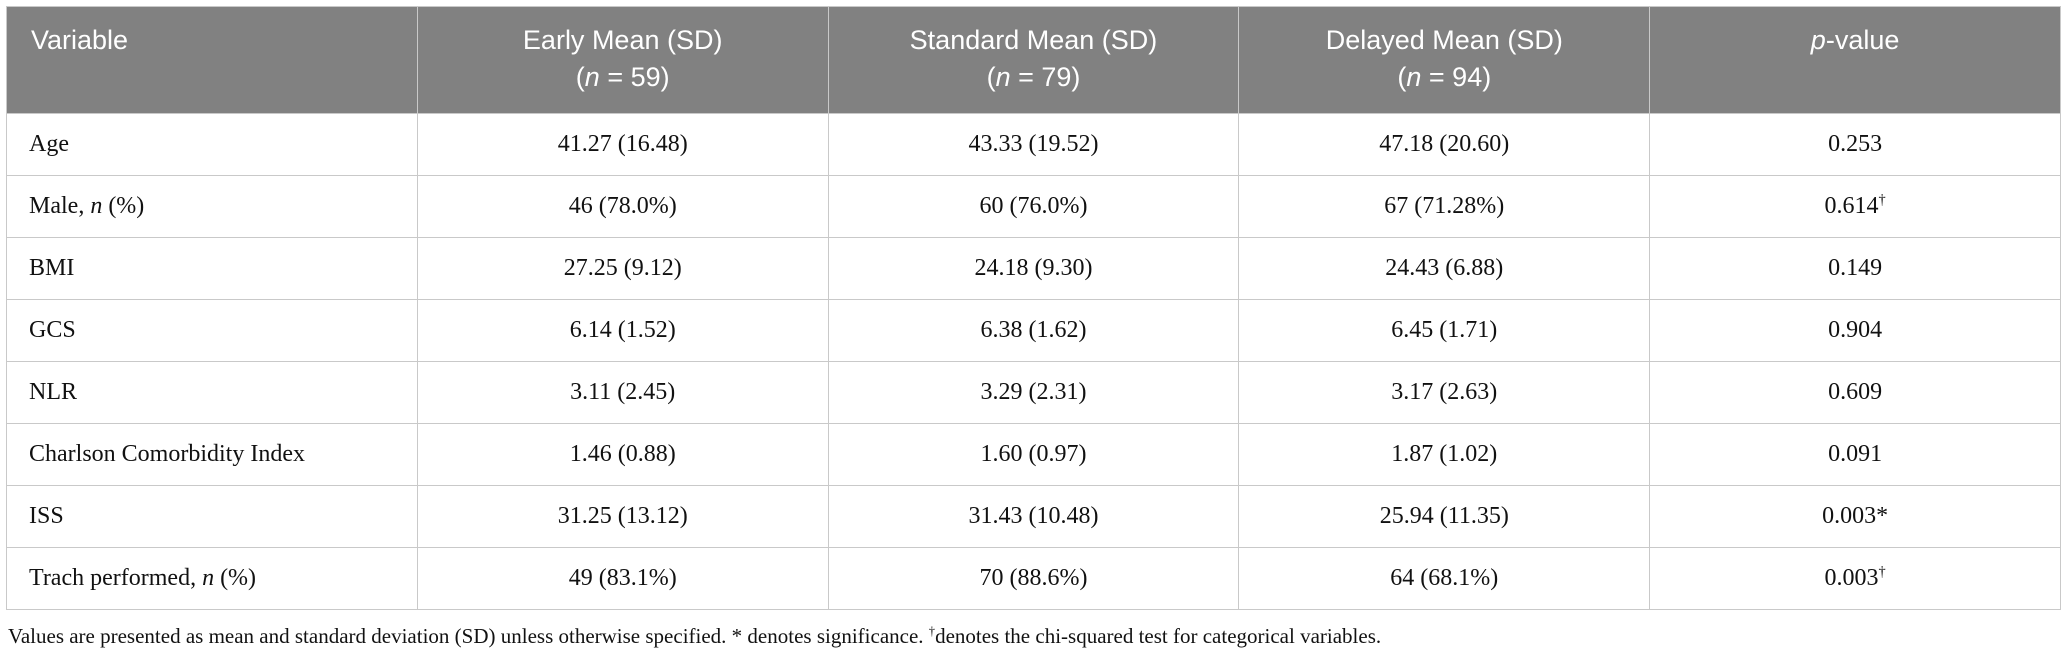 The height and width of the screenshot is (661, 2067). I want to click on variable-label: Age, so click(49, 144).